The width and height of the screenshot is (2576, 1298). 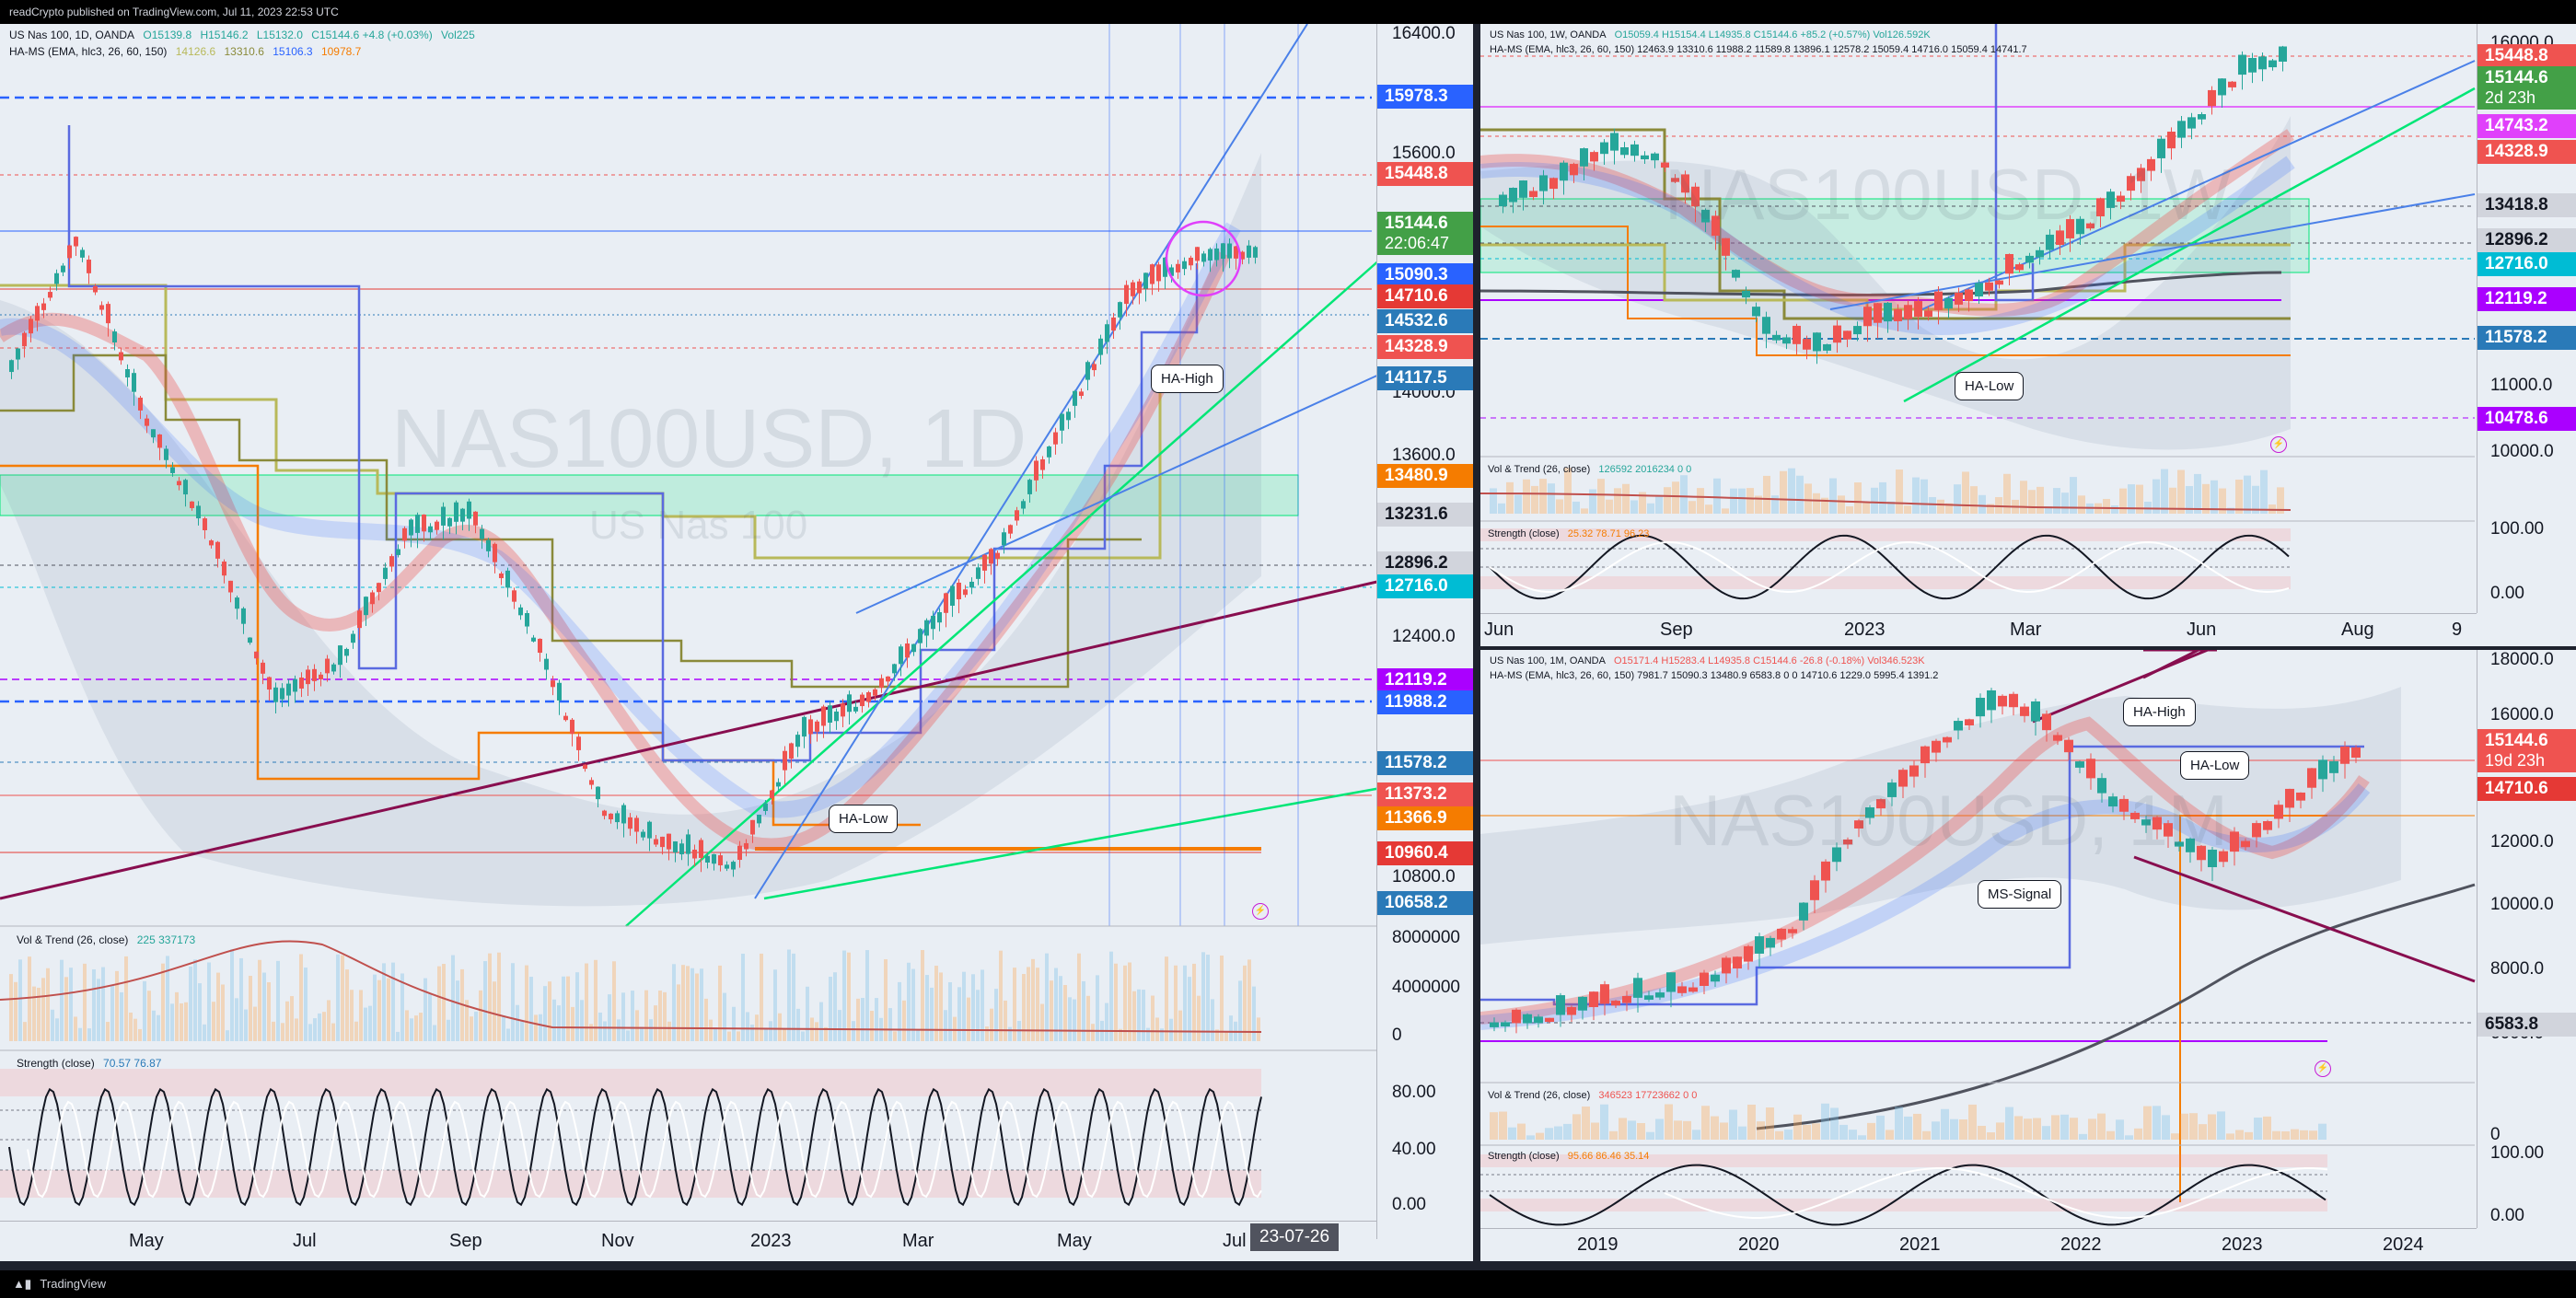 I want to click on x-tick: Sep, so click(x=1676, y=630).